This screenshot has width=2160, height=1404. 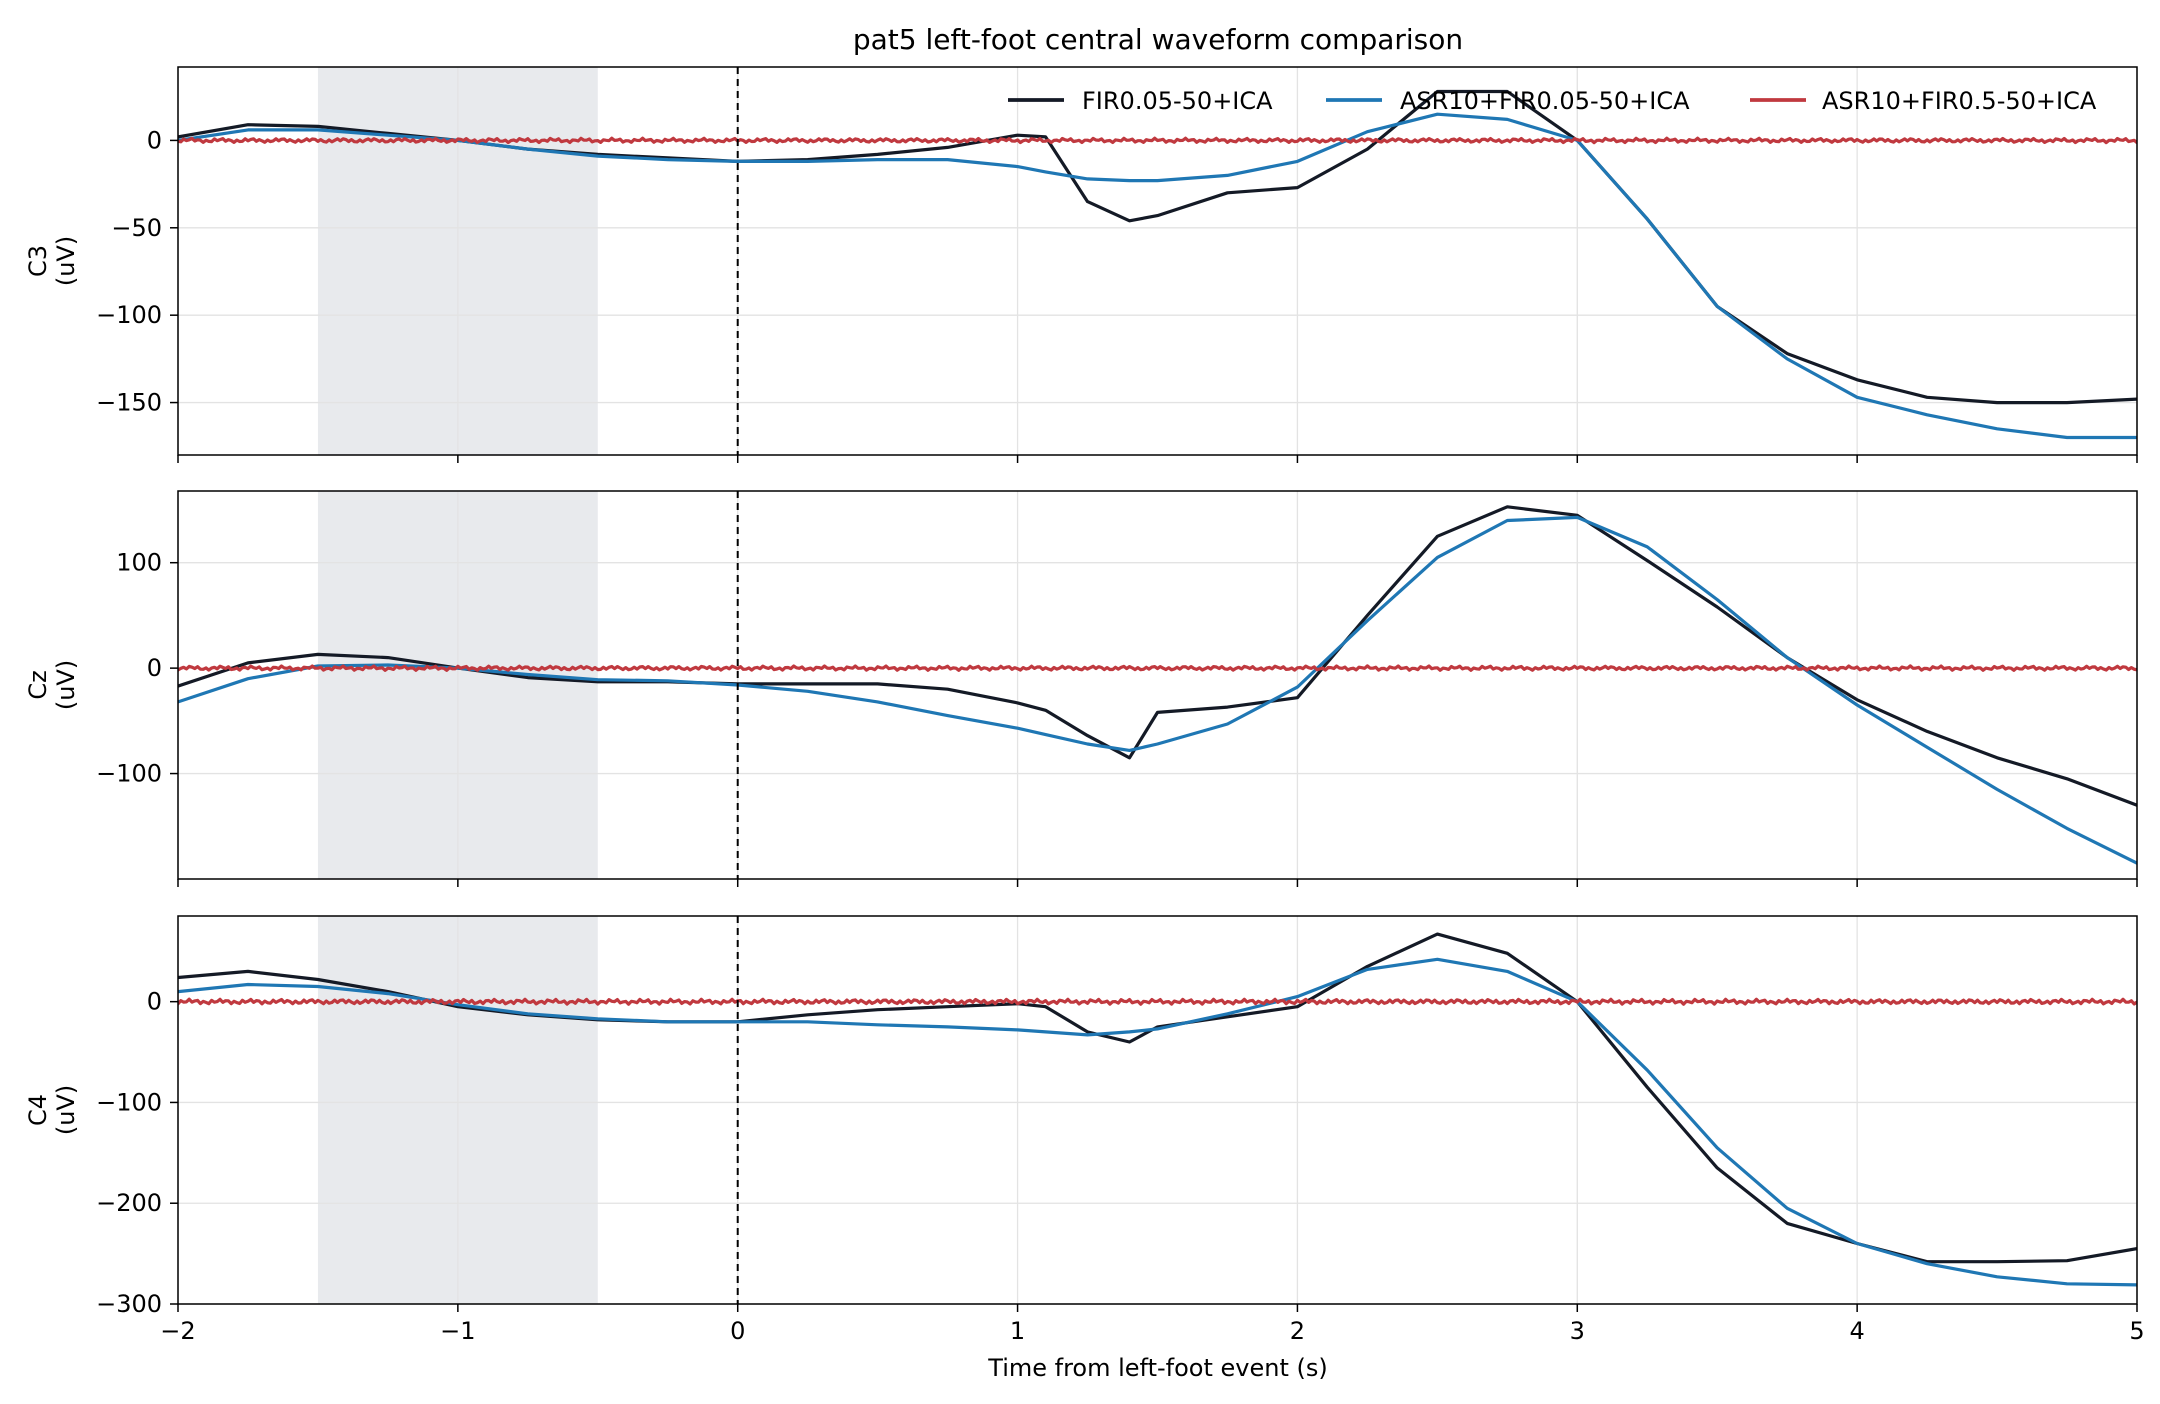 What do you see at coordinates (1959, 101) in the screenshot?
I see `legend-label: ASR10+FIR0.5-50+ICA` at bounding box center [1959, 101].